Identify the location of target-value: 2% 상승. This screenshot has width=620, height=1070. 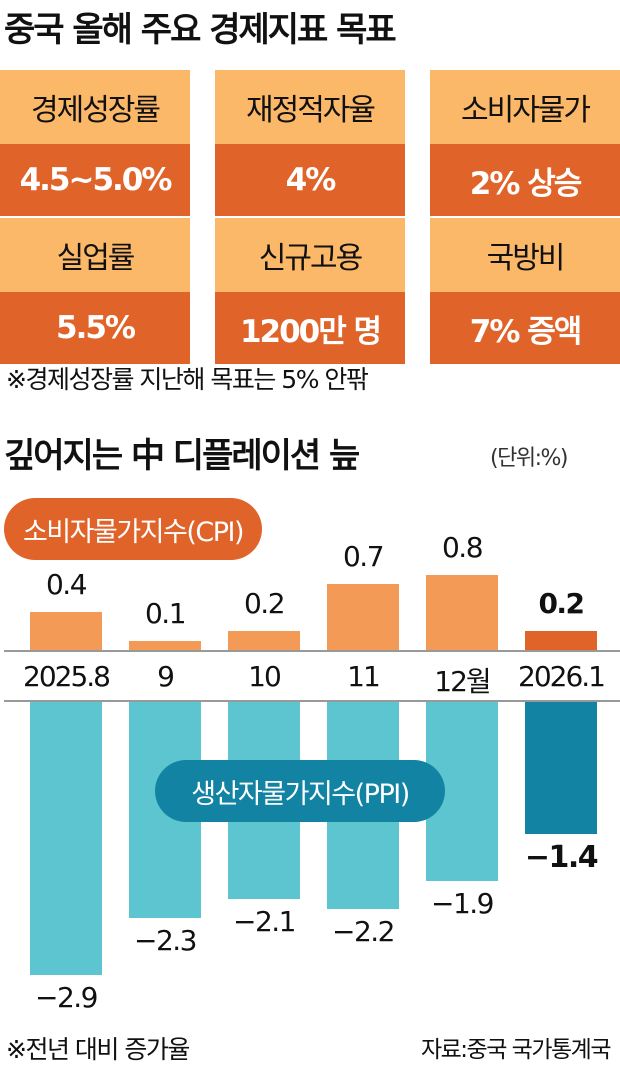
(525, 180).